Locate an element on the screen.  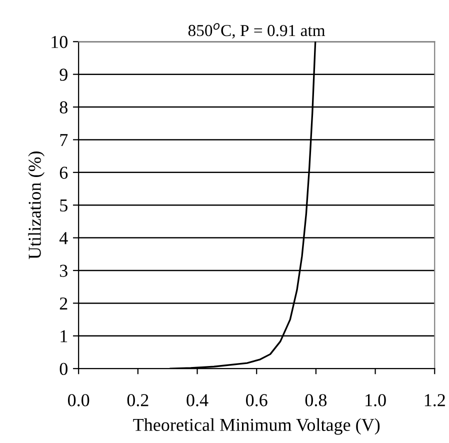
x-tick-label: 0.2 is located at coordinates (137, 400).